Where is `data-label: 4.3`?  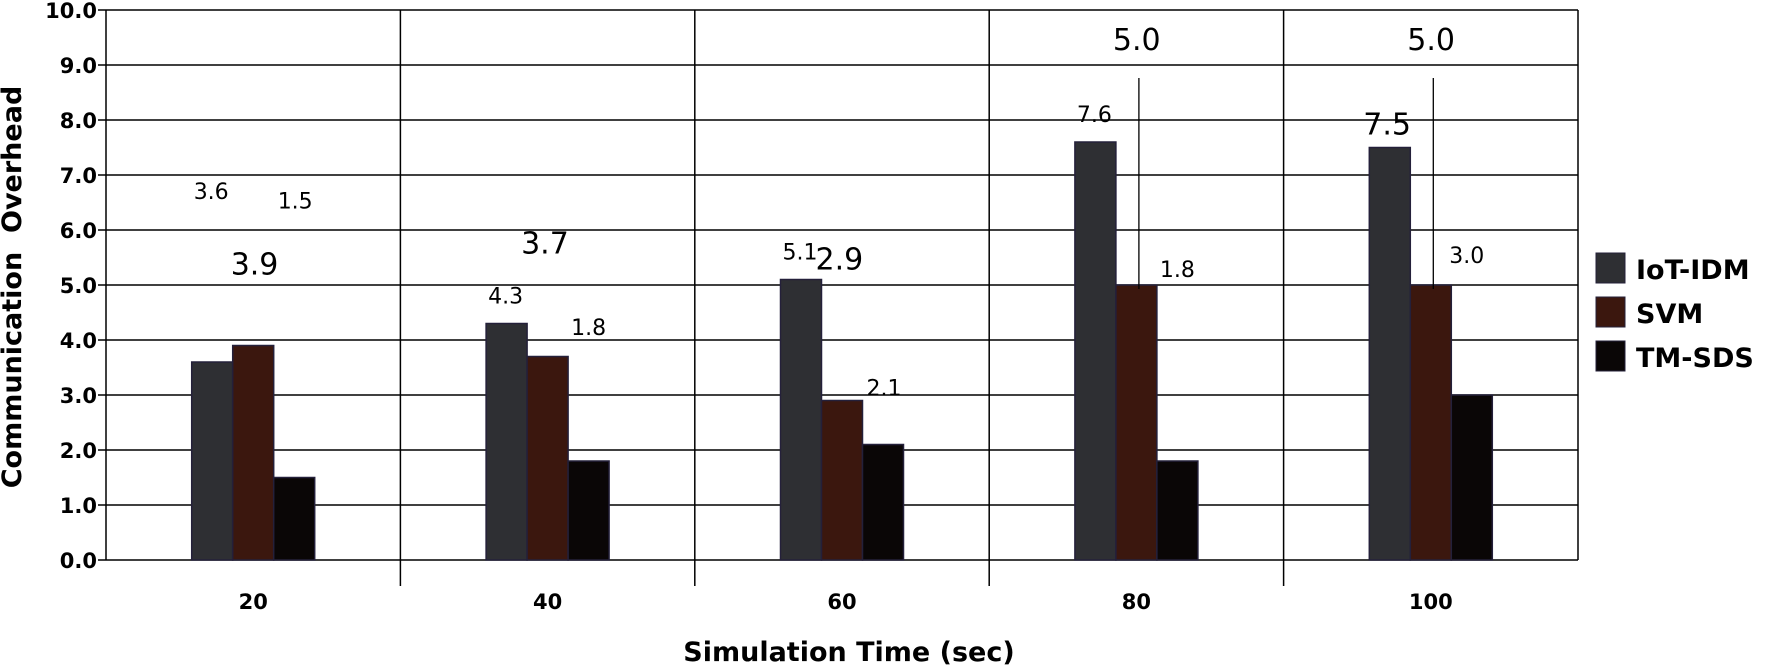 data-label: 4.3 is located at coordinates (505, 297).